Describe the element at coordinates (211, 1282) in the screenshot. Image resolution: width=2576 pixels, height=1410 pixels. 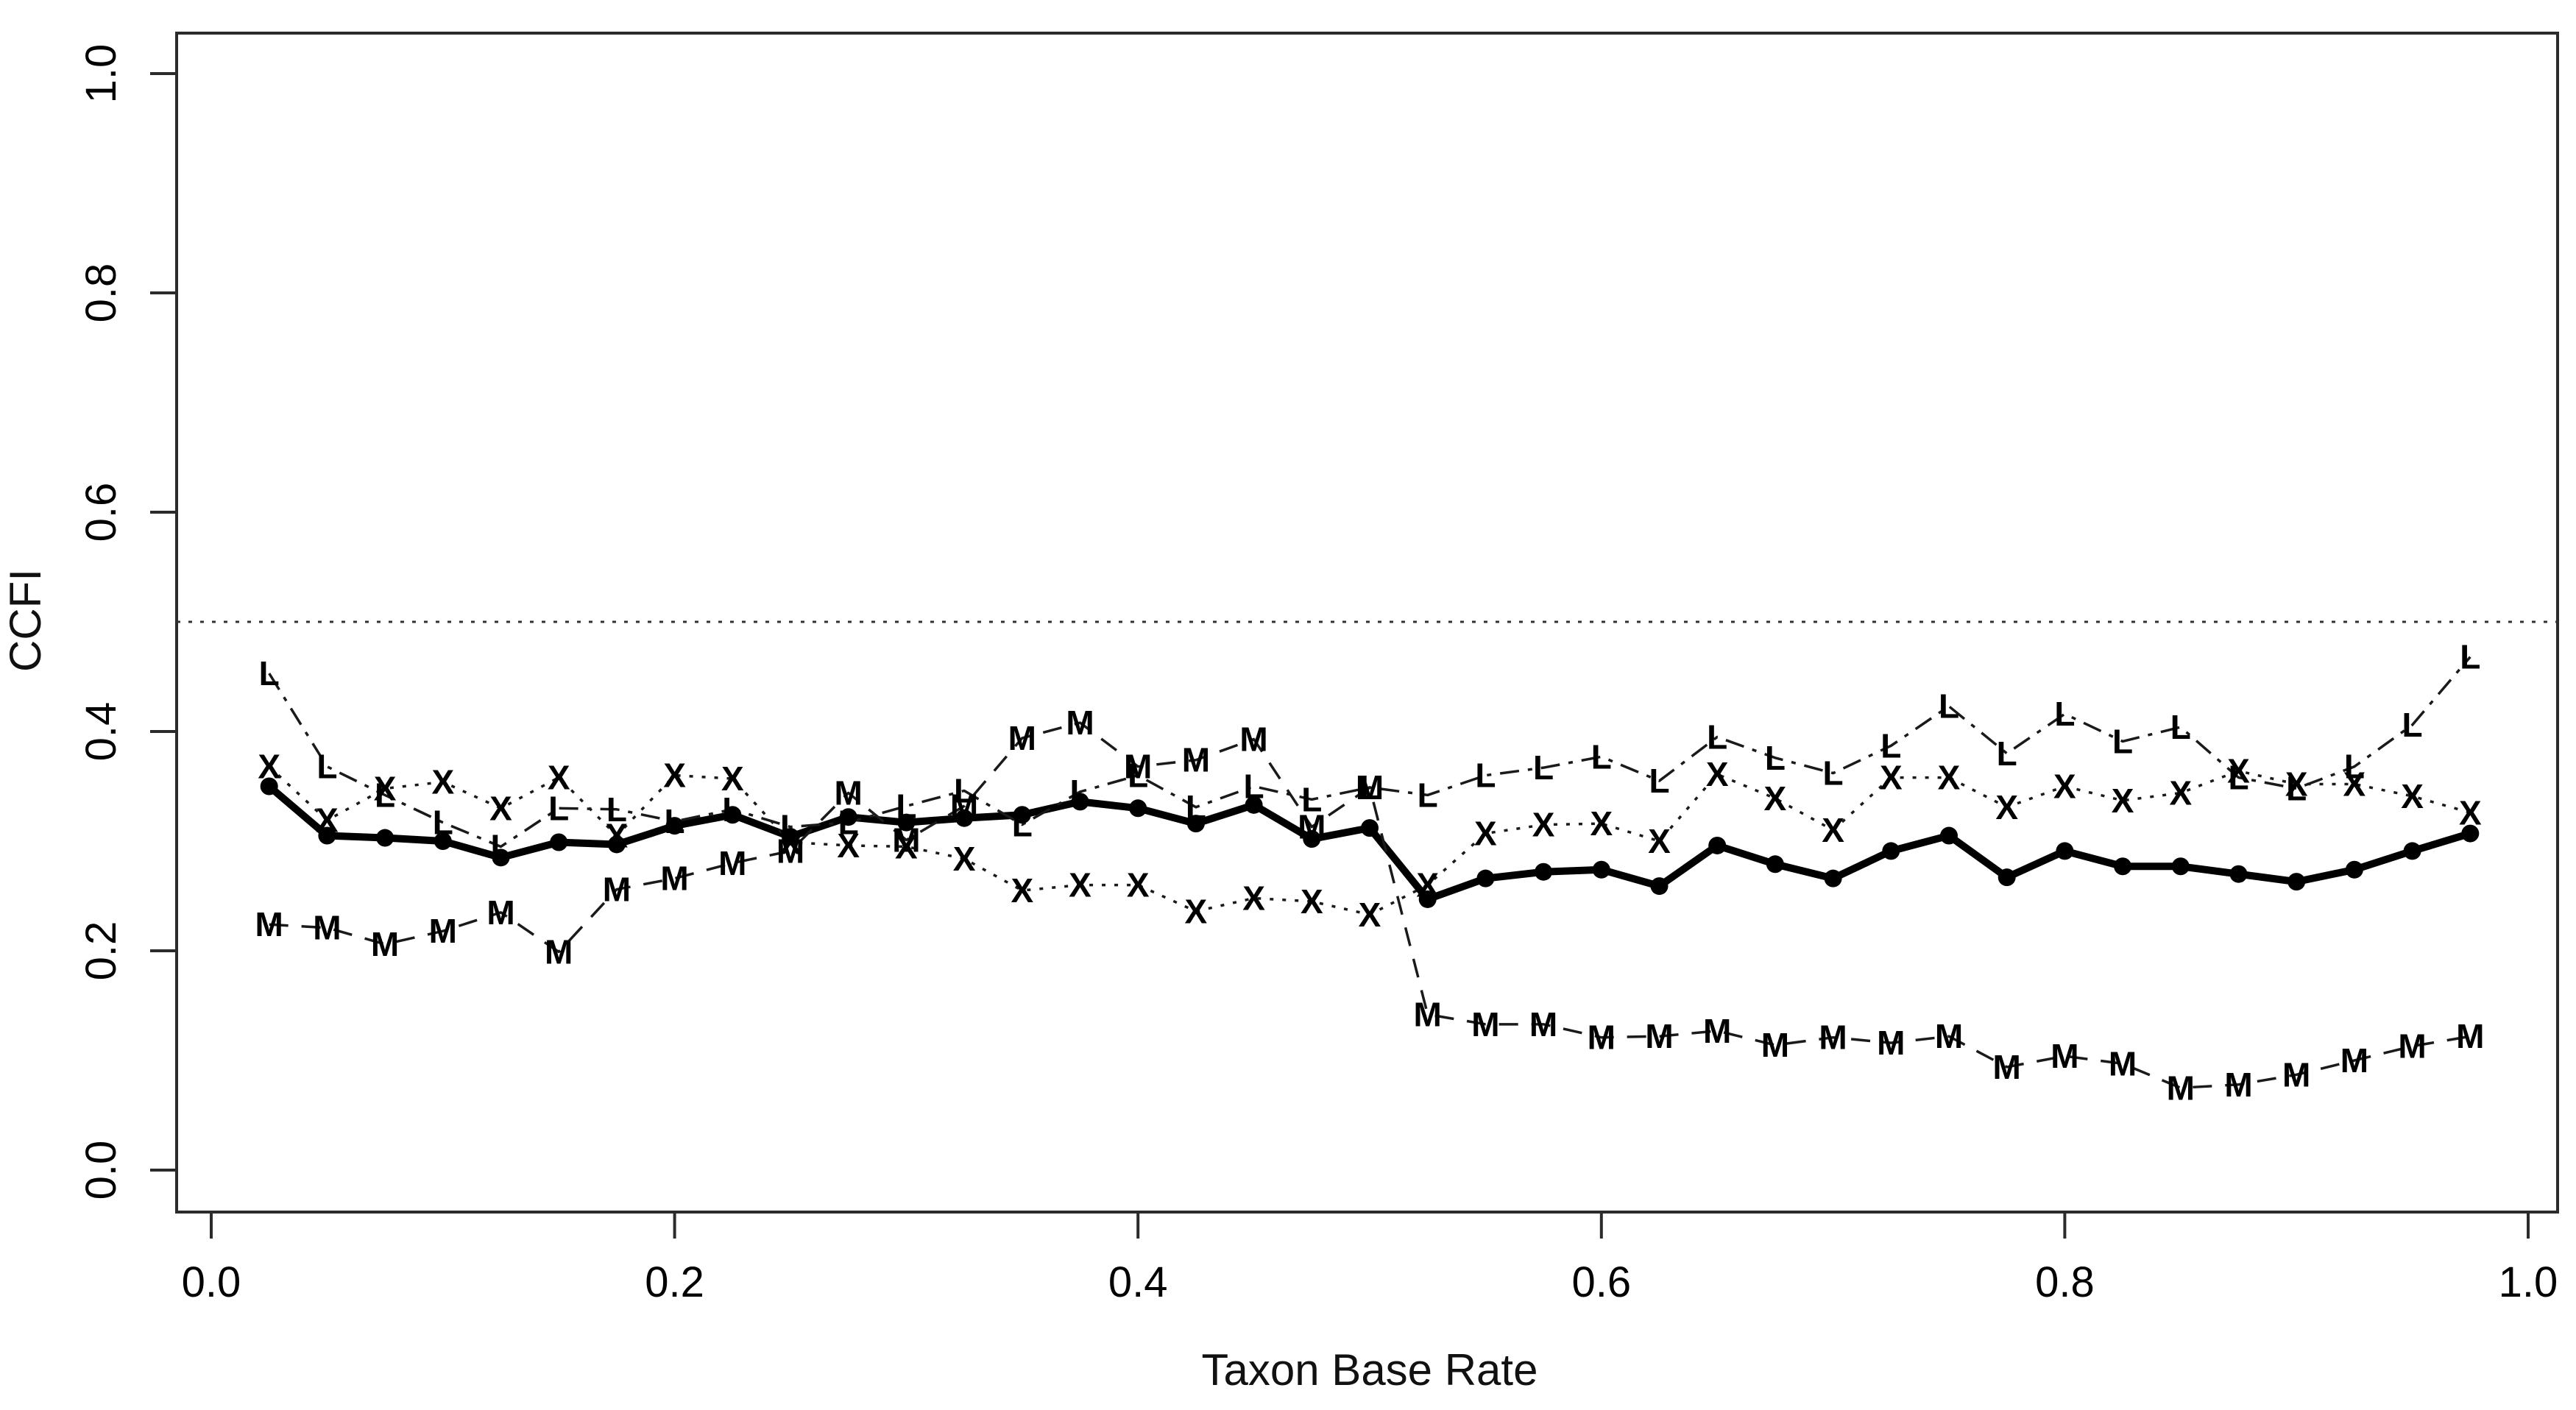
I see `x-tick-label: 0.0` at that location.